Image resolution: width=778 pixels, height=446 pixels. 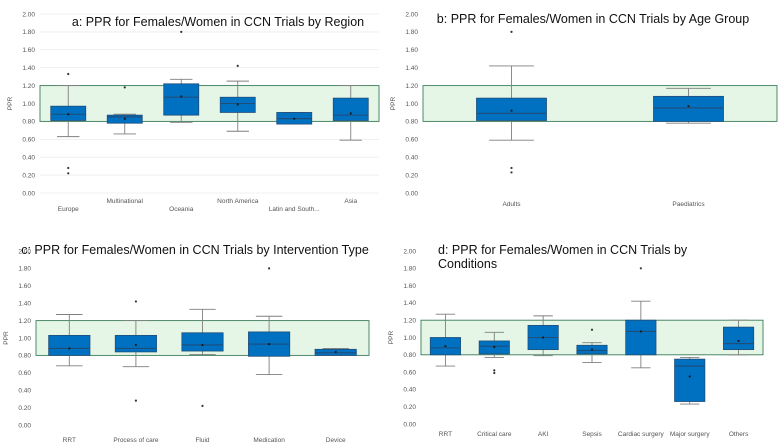 What do you see at coordinates (688, 204) in the screenshot?
I see `category-label: Paediatrics` at bounding box center [688, 204].